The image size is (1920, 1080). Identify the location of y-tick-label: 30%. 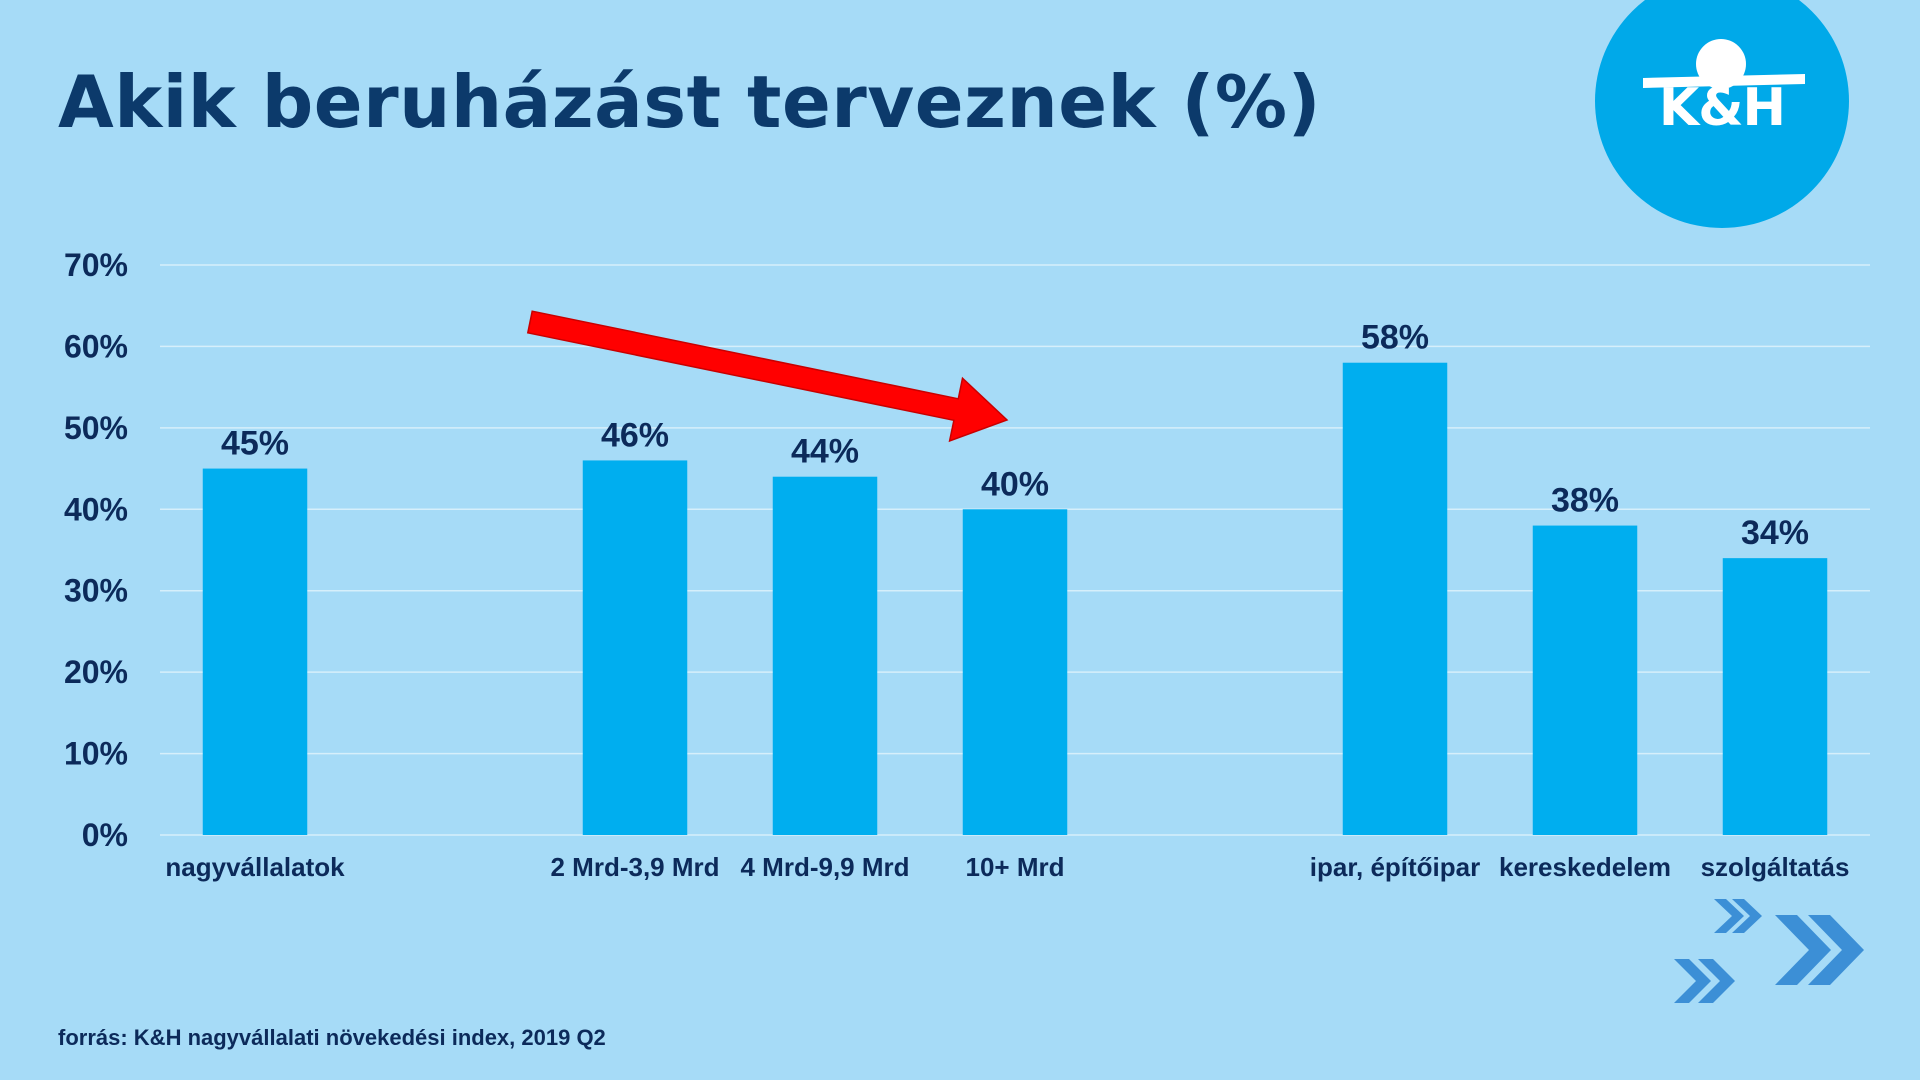
(96, 591).